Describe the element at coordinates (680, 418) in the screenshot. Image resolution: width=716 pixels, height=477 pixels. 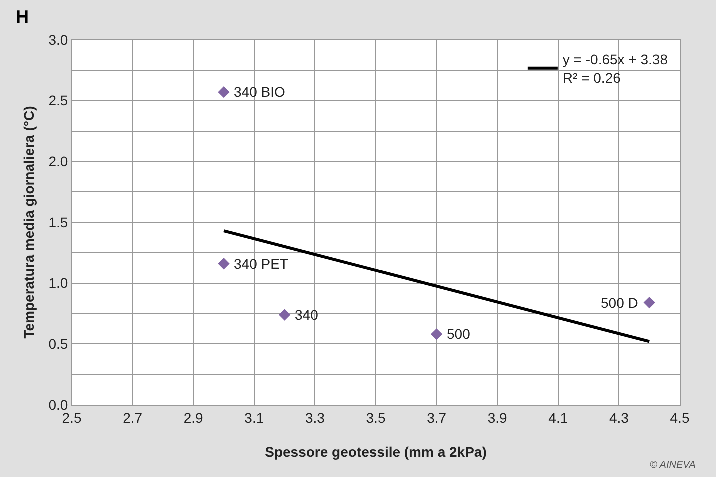
I see `x-tick-label: 4.5` at that location.